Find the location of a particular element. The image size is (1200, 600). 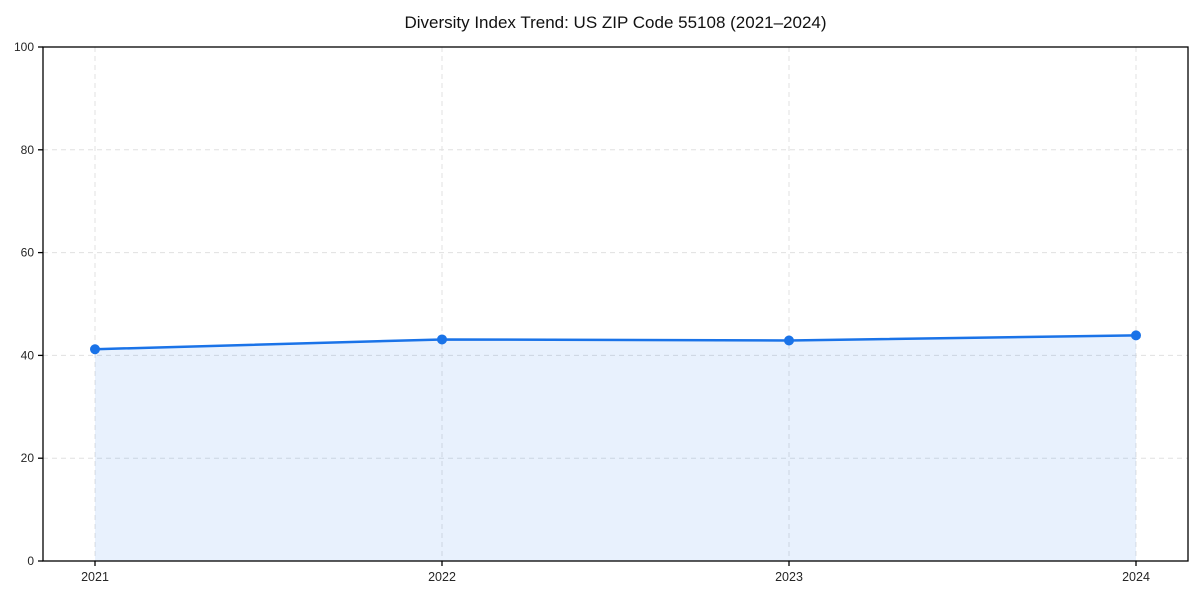

y-tick-label: 20 is located at coordinates (28, 458).